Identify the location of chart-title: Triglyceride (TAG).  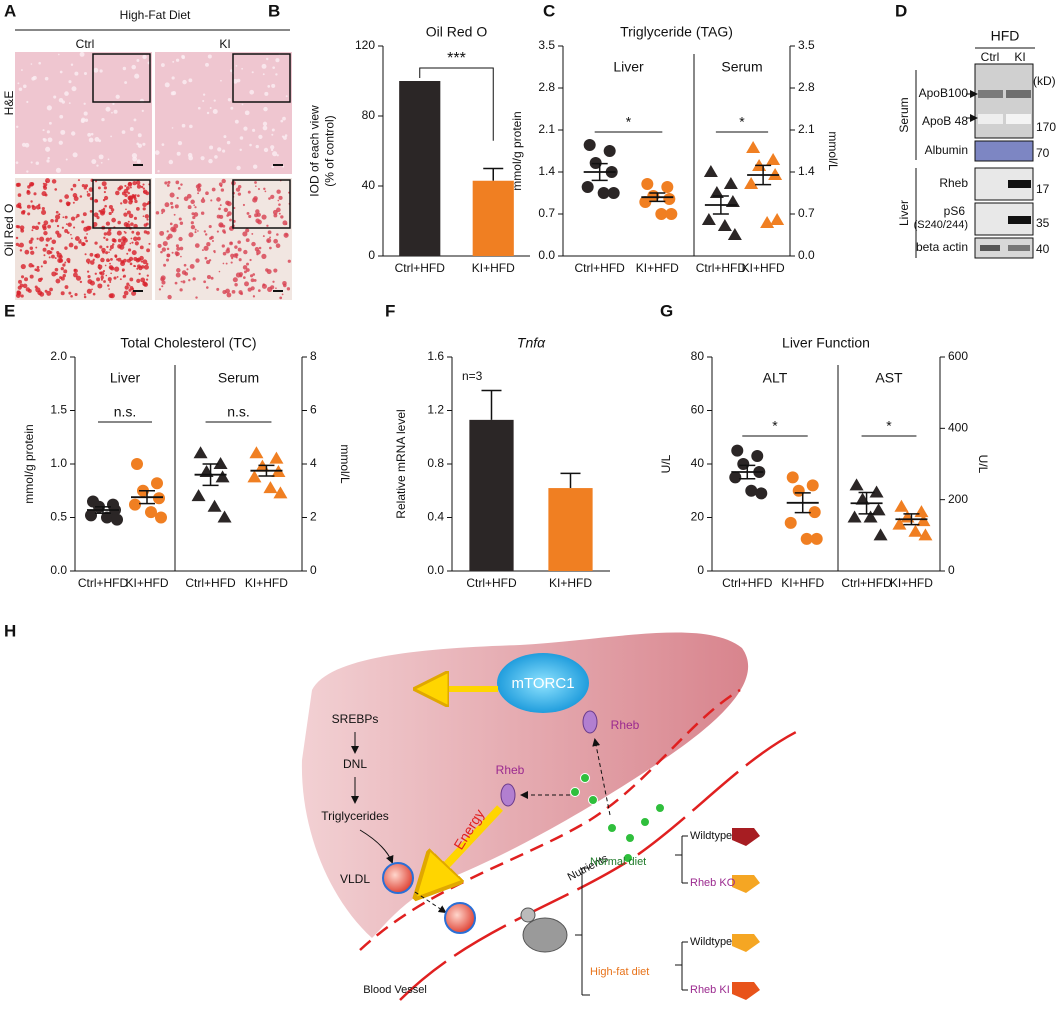
(676, 32).